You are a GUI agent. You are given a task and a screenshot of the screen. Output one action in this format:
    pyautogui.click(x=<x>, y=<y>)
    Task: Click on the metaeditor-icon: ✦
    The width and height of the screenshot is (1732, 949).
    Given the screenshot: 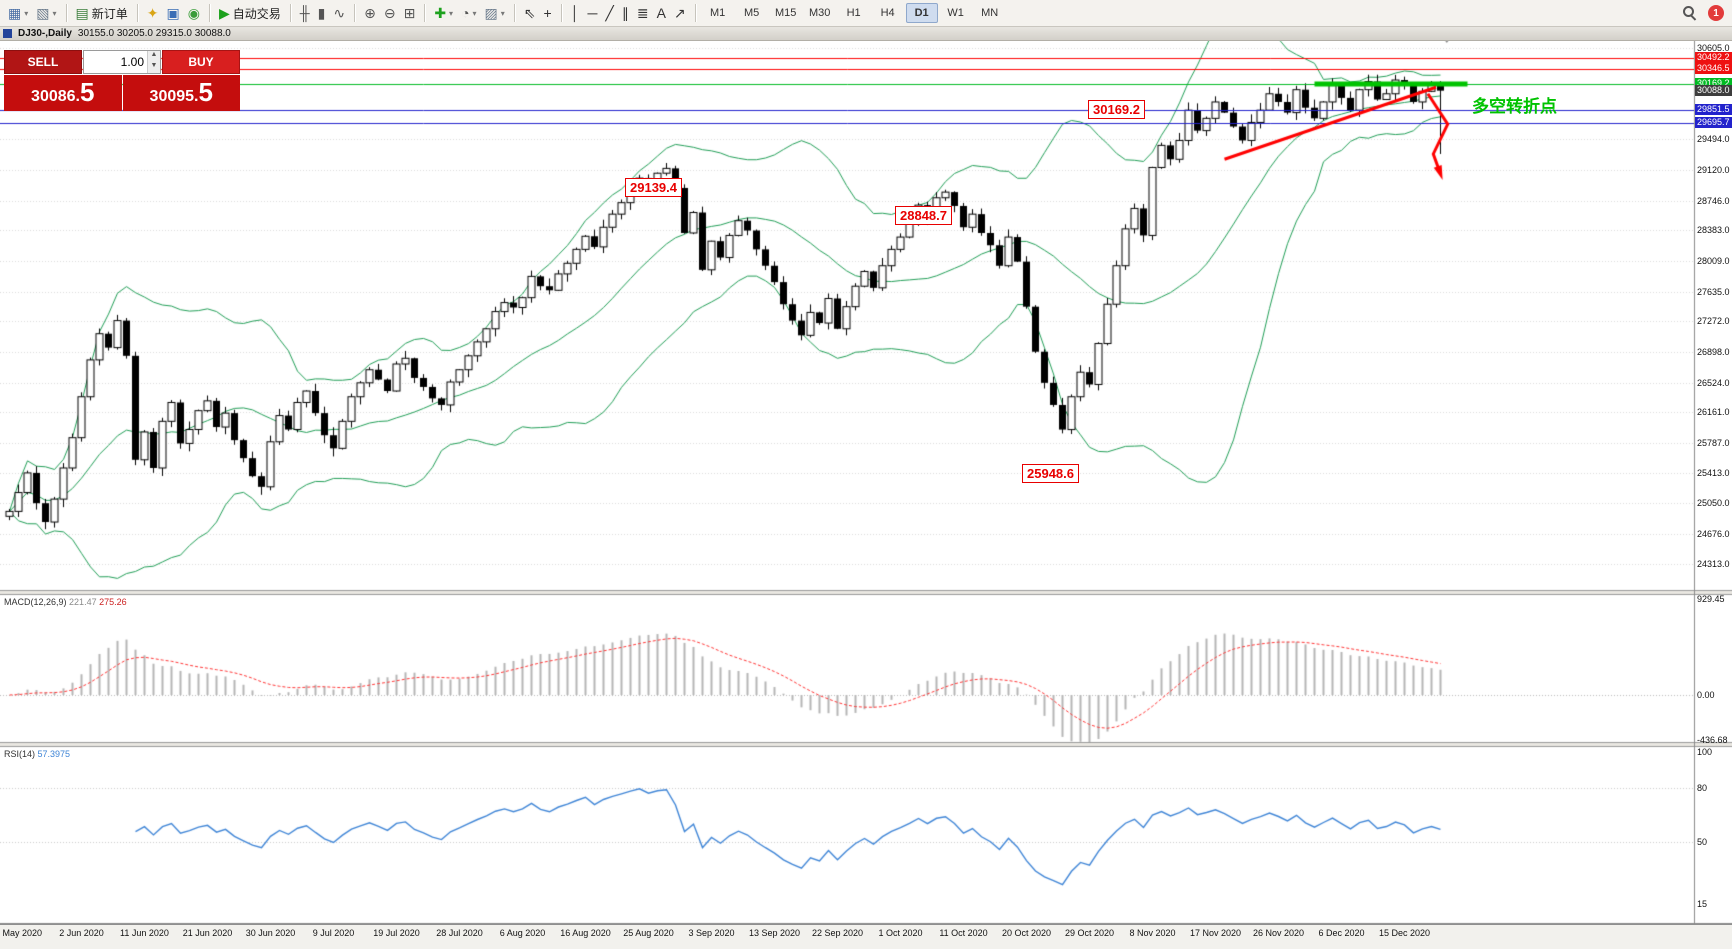 What is the action you would take?
    pyautogui.click(x=152, y=13)
    